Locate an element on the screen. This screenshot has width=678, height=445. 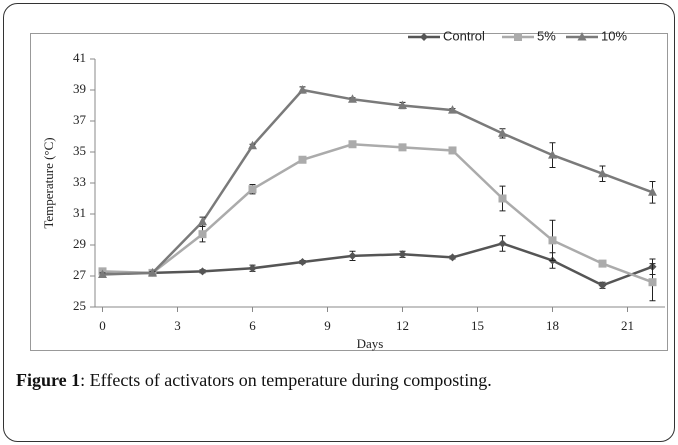
x-tick-label: 12 is located at coordinates (402, 325).